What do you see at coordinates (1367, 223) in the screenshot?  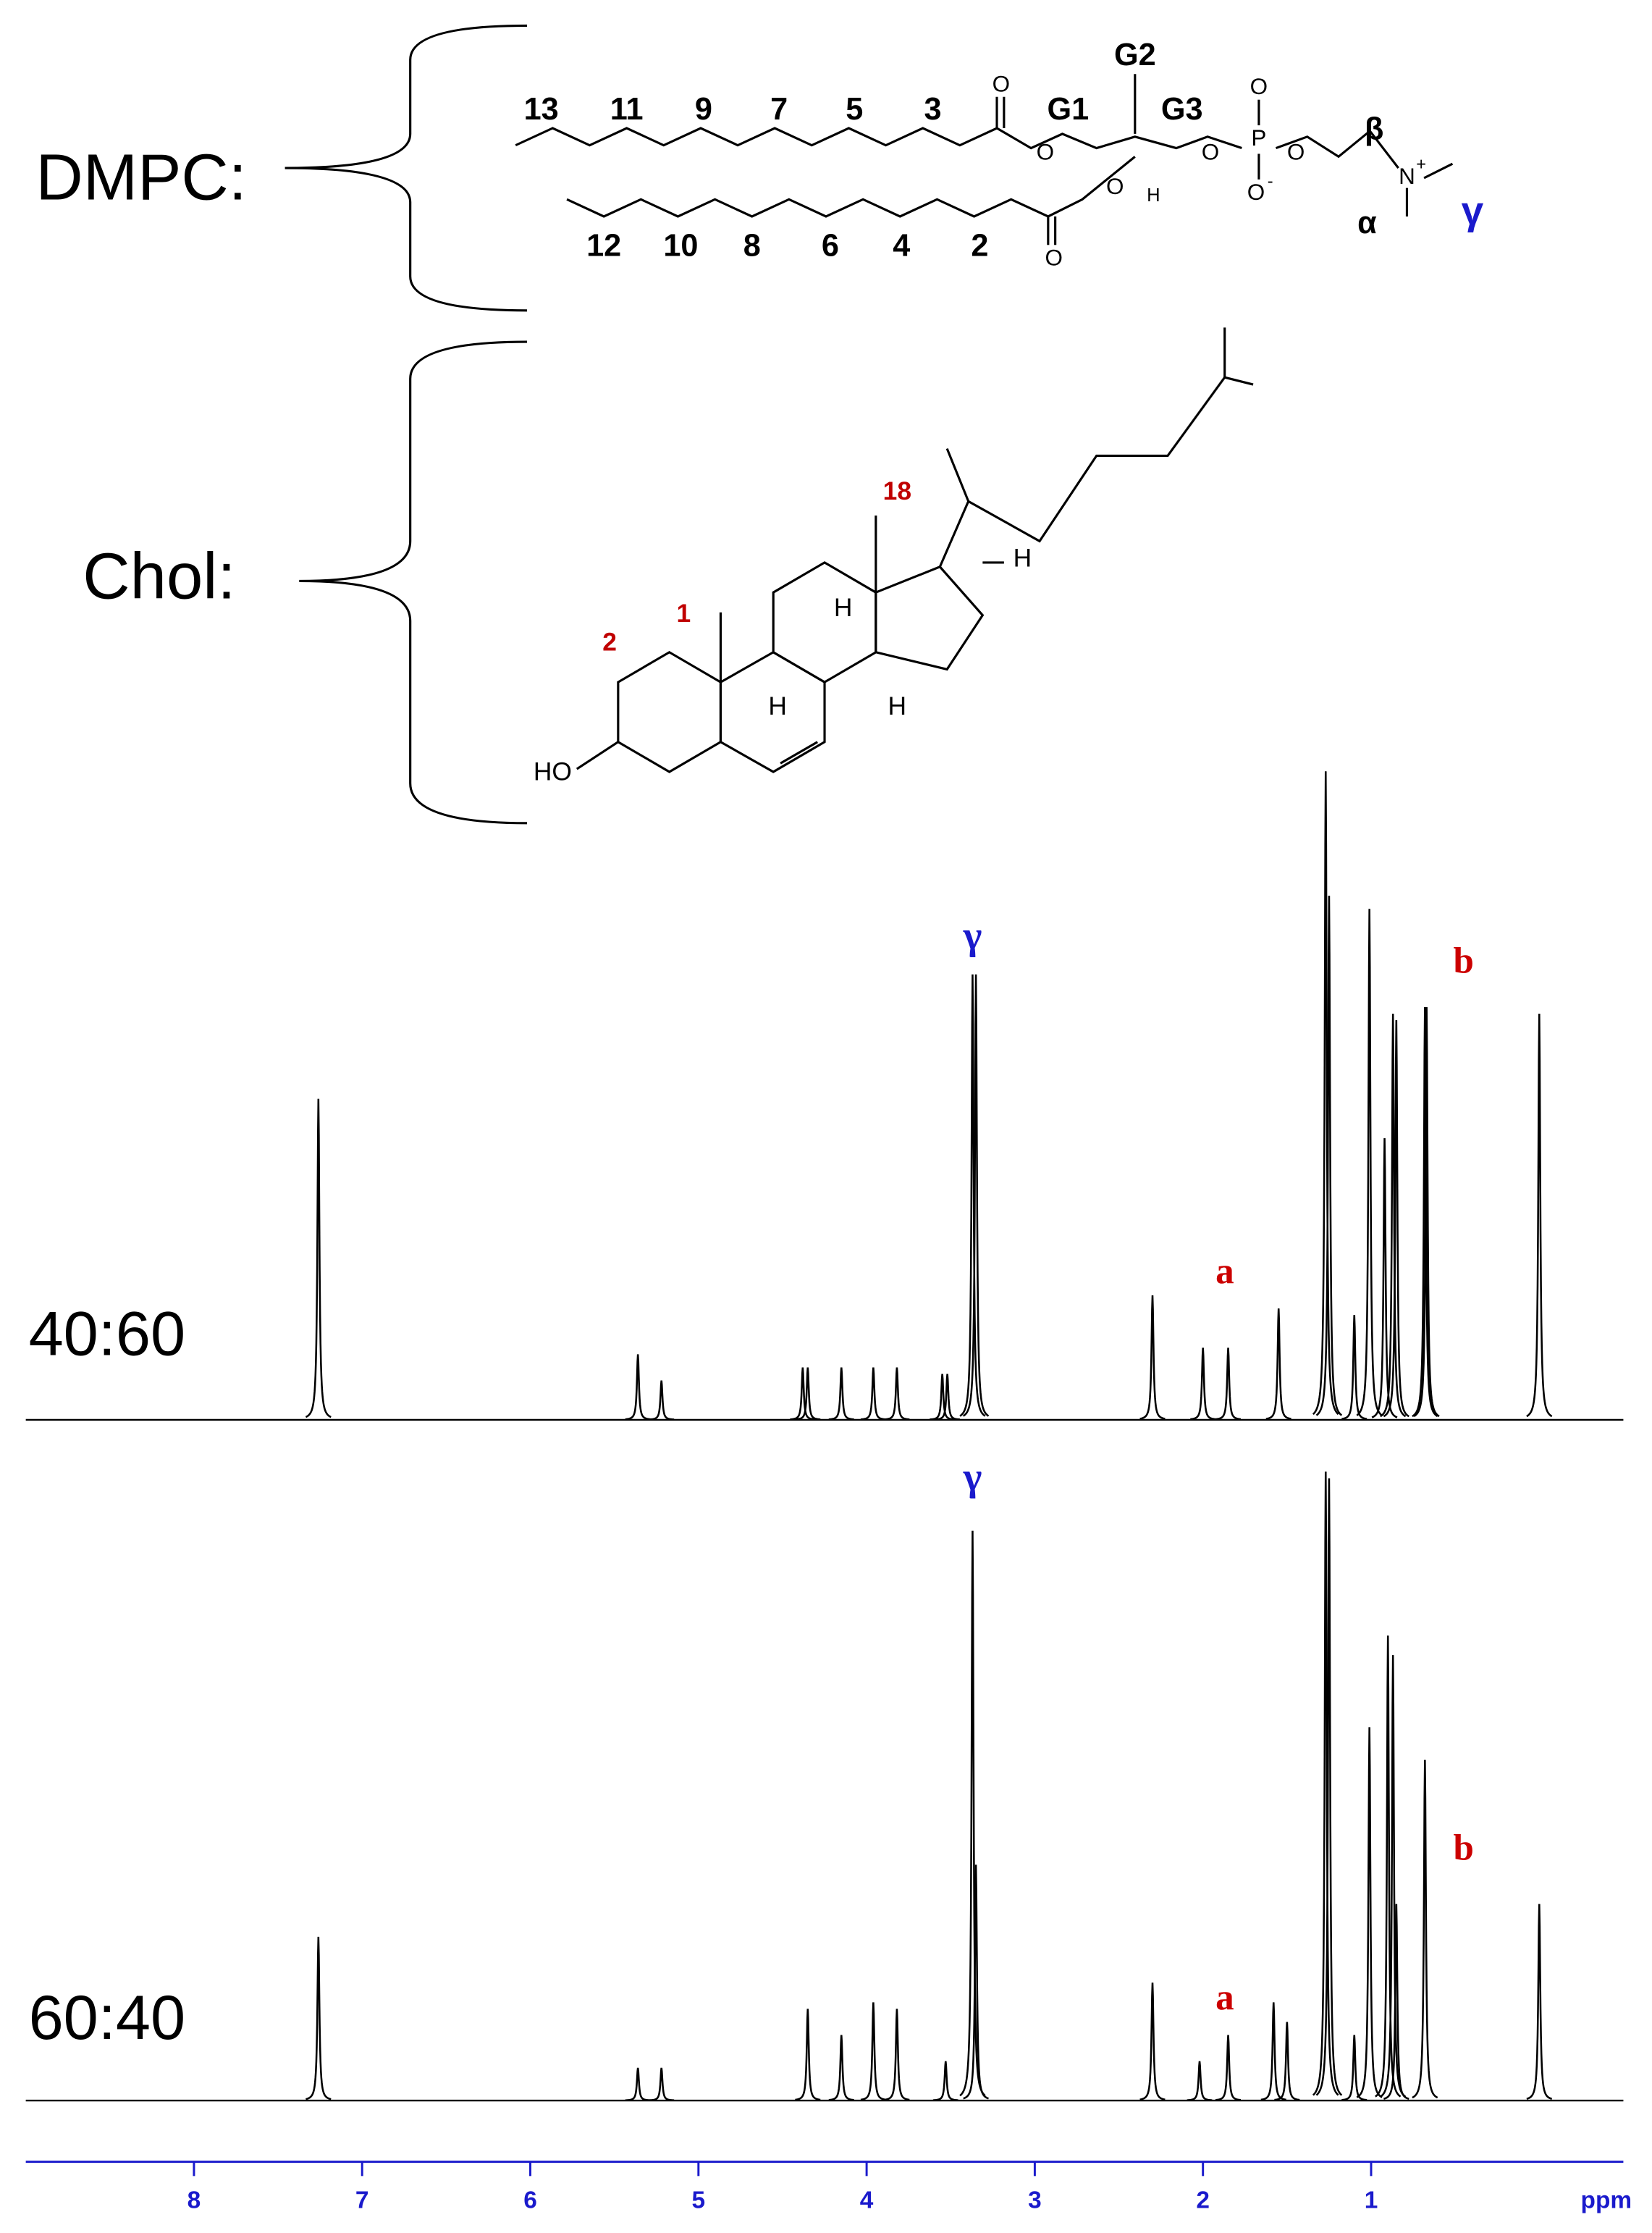 I see `headgroup-label: α` at bounding box center [1367, 223].